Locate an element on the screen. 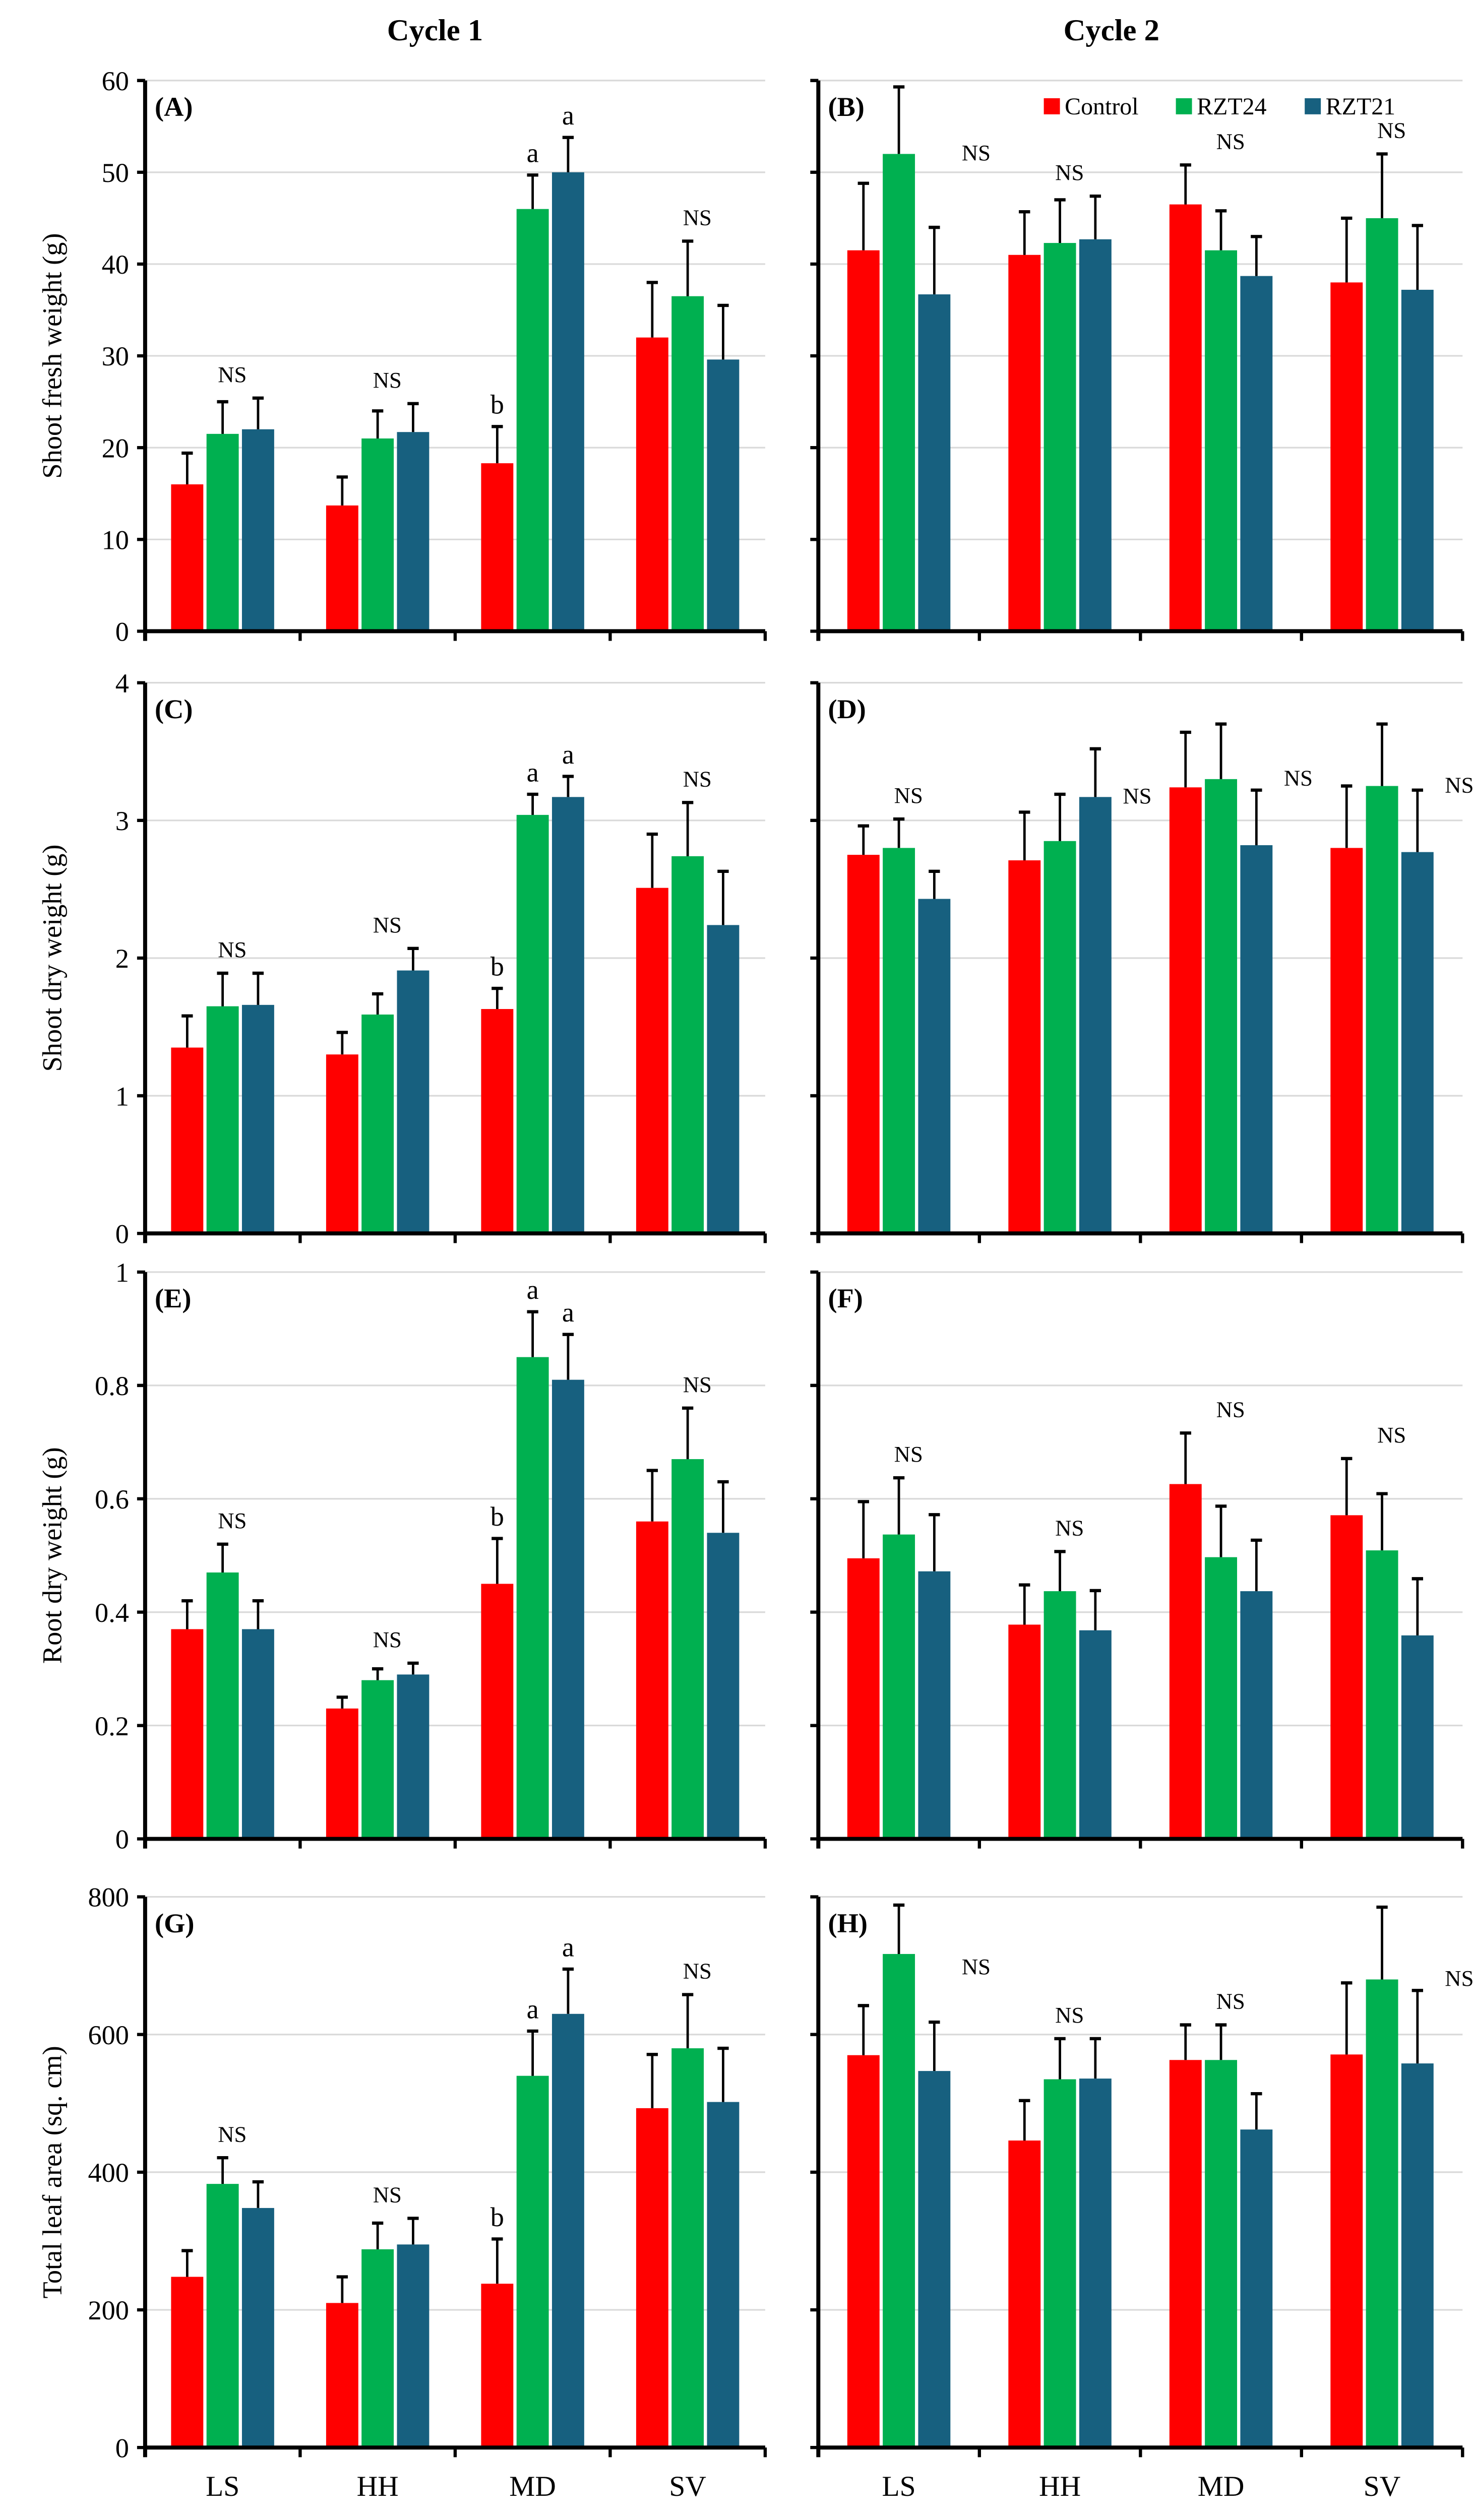 Image resolution: width=1474 pixels, height=2520 pixels. y-tick-label: 3 is located at coordinates (122, 821).